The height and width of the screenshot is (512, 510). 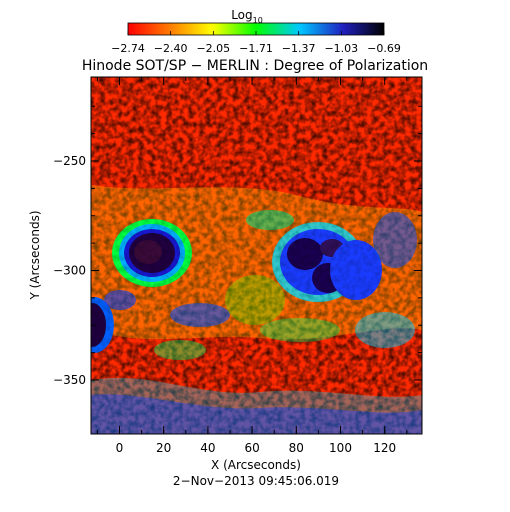 I want to click on x-axis-label: X (Arcseconds), so click(x=256, y=465).